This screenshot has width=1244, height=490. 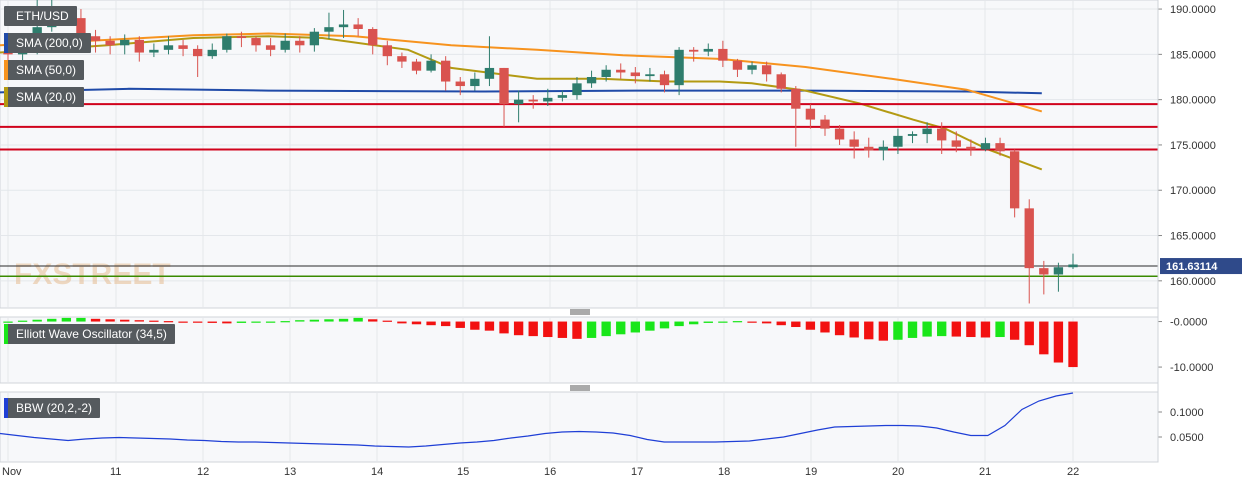 I want to click on x-tick-label: 12, so click(x=203, y=472).